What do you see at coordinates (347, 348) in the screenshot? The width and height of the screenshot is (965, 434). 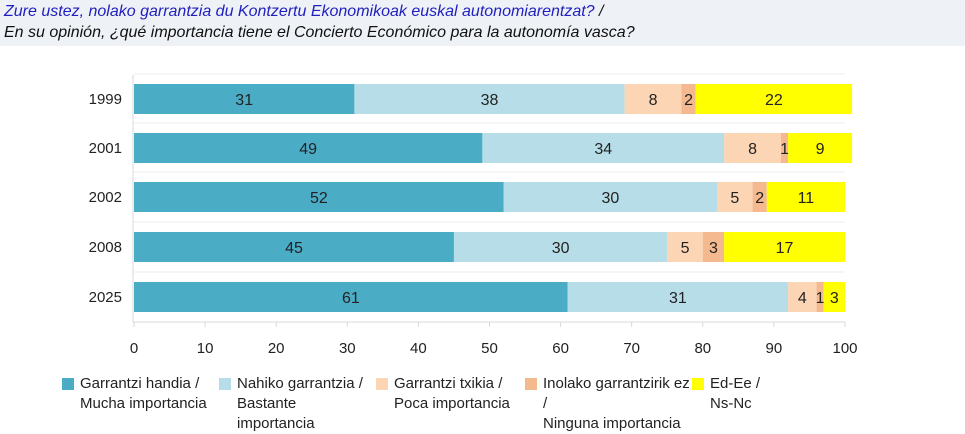 I see `x-tick-label: 30` at bounding box center [347, 348].